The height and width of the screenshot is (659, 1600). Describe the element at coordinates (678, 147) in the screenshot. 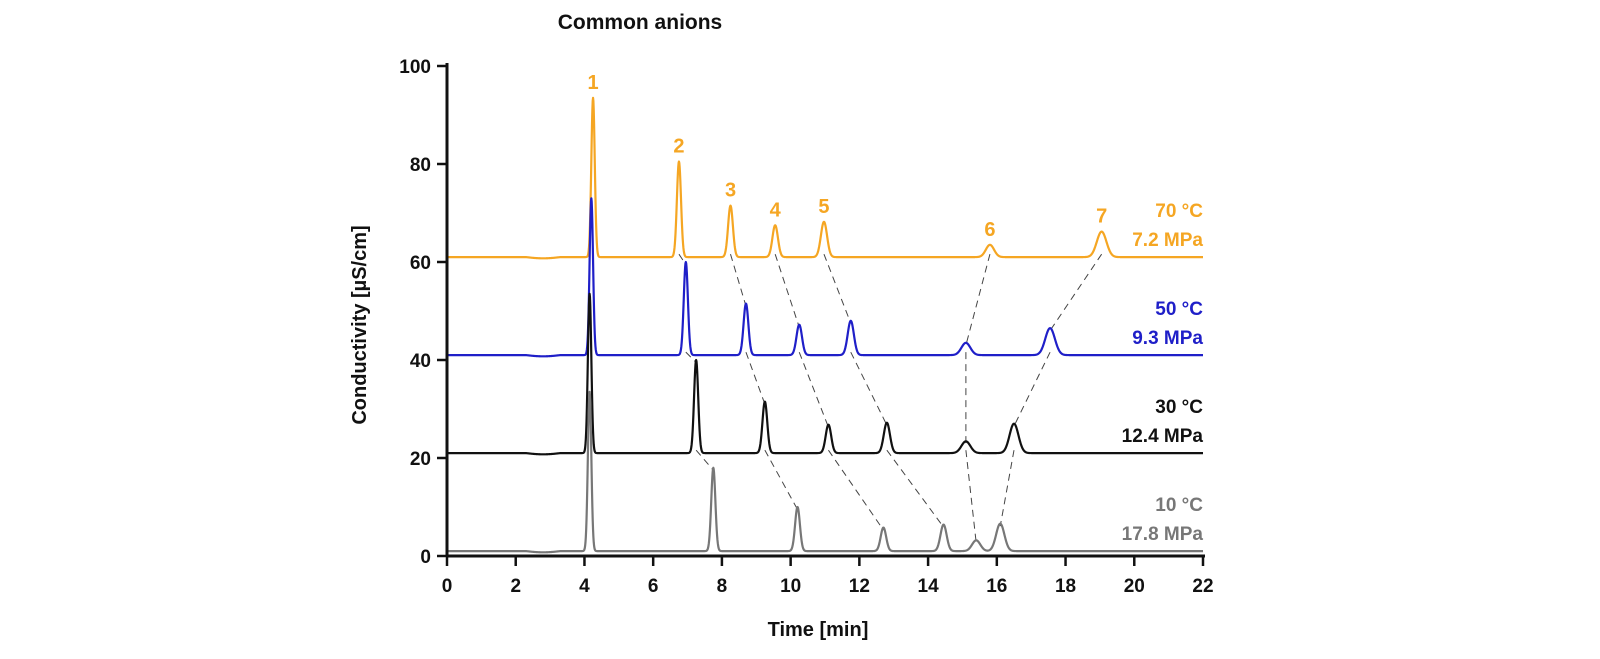

I see `peak-label-2: 2` at that location.